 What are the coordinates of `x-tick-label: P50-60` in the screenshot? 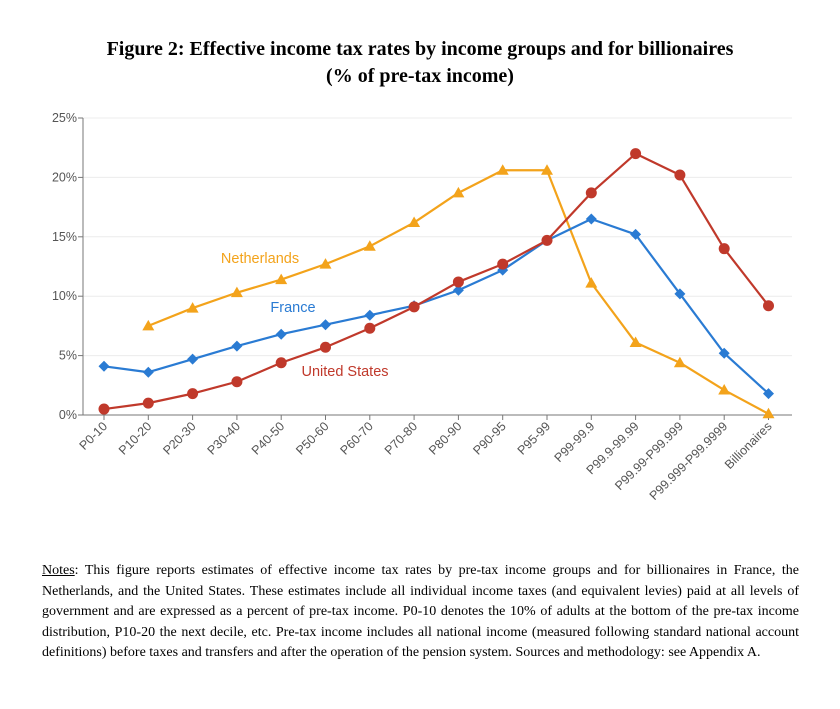 It's located at (312, 438).